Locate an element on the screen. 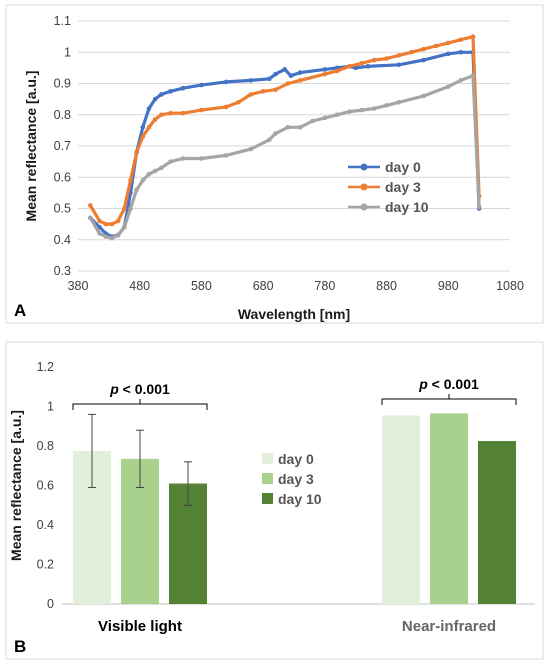  legend-swatch is located at coordinates (267, 498).